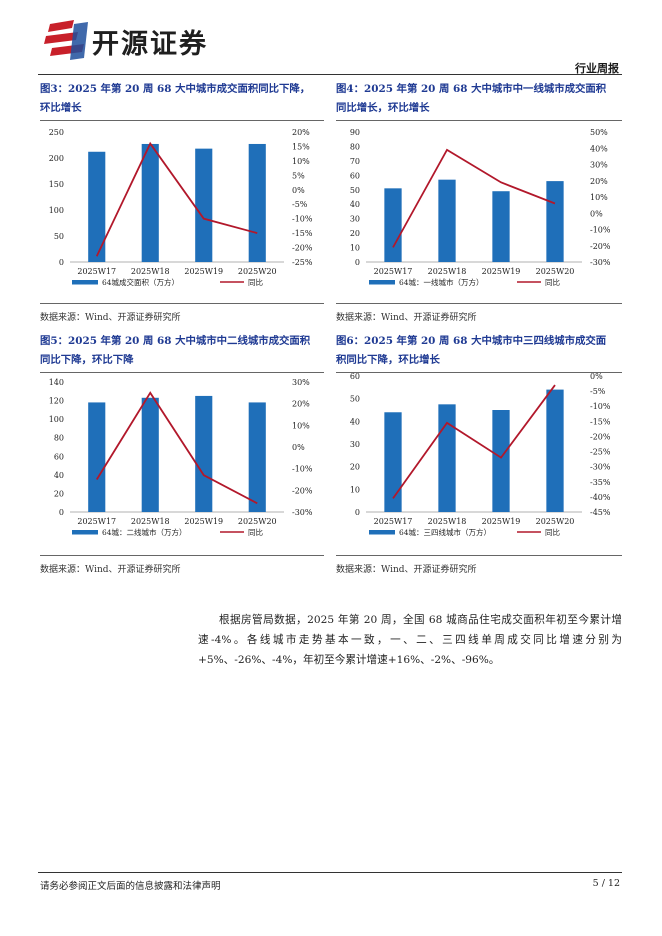  What do you see at coordinates (600, 512) in the screenshot?
I see `y-right-tick-label: -45%` at bounding box center [600, 512].